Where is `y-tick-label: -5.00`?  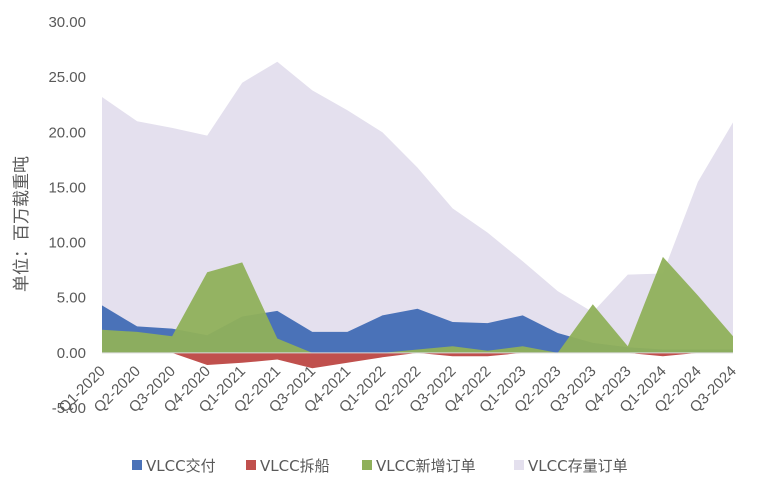 y-tick-label: -5.00 is located at coordinates (69, 408).